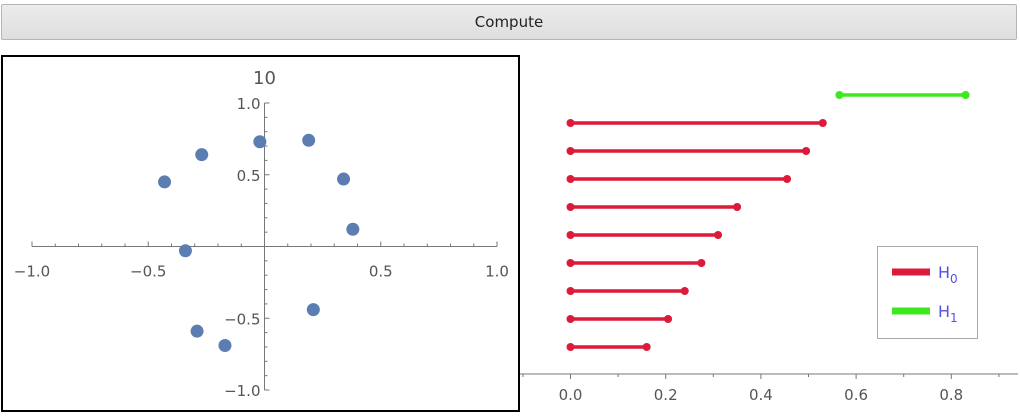 This screenshot has height=416, width=1020. Describe the element at coordinates (666, 395) in the screenshot. I see `barcode-x-tick-label: 0.2` at that location.